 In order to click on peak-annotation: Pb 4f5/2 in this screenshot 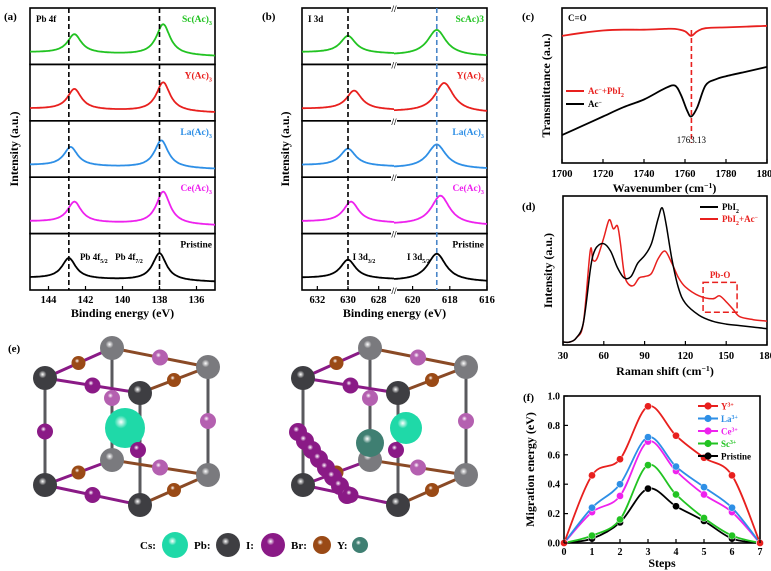, I will do `click(94, 258)`.